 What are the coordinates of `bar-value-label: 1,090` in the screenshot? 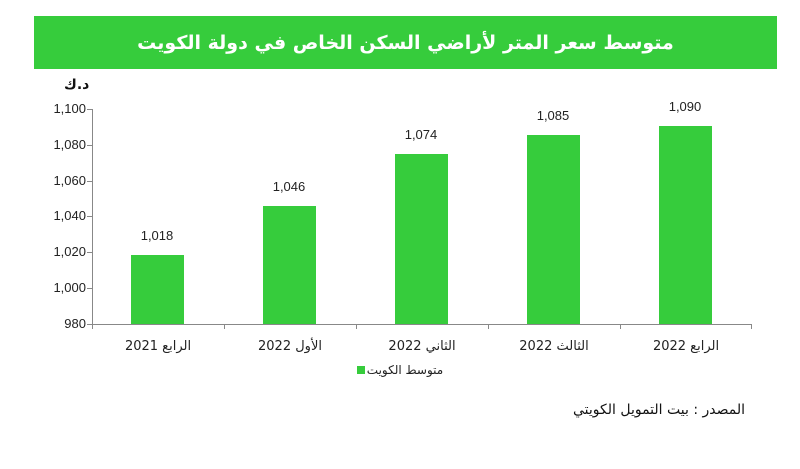 It's located at (685, 106).